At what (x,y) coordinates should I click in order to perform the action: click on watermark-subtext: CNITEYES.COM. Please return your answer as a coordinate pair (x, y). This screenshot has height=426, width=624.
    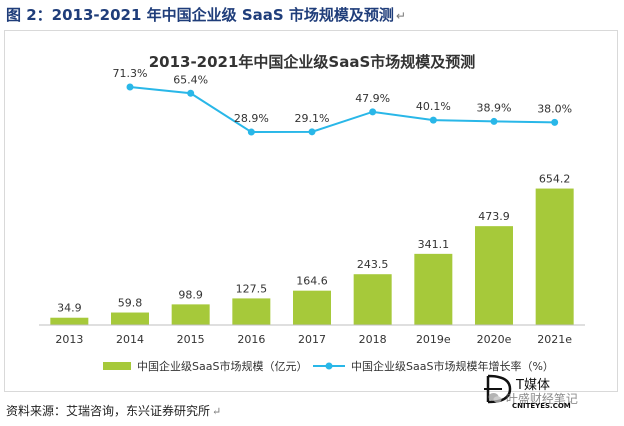
    Looking at the image, I should click on (541, 406).